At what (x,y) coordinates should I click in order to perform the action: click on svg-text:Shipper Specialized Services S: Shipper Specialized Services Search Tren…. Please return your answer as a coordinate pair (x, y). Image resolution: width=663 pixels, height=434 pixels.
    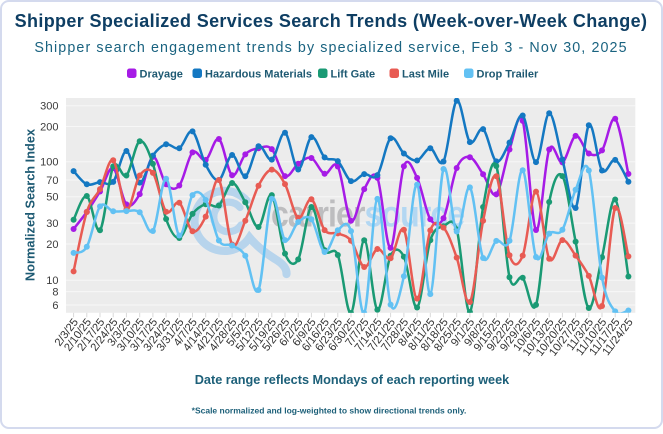
    Looking at the image, I should click on (331, 21).